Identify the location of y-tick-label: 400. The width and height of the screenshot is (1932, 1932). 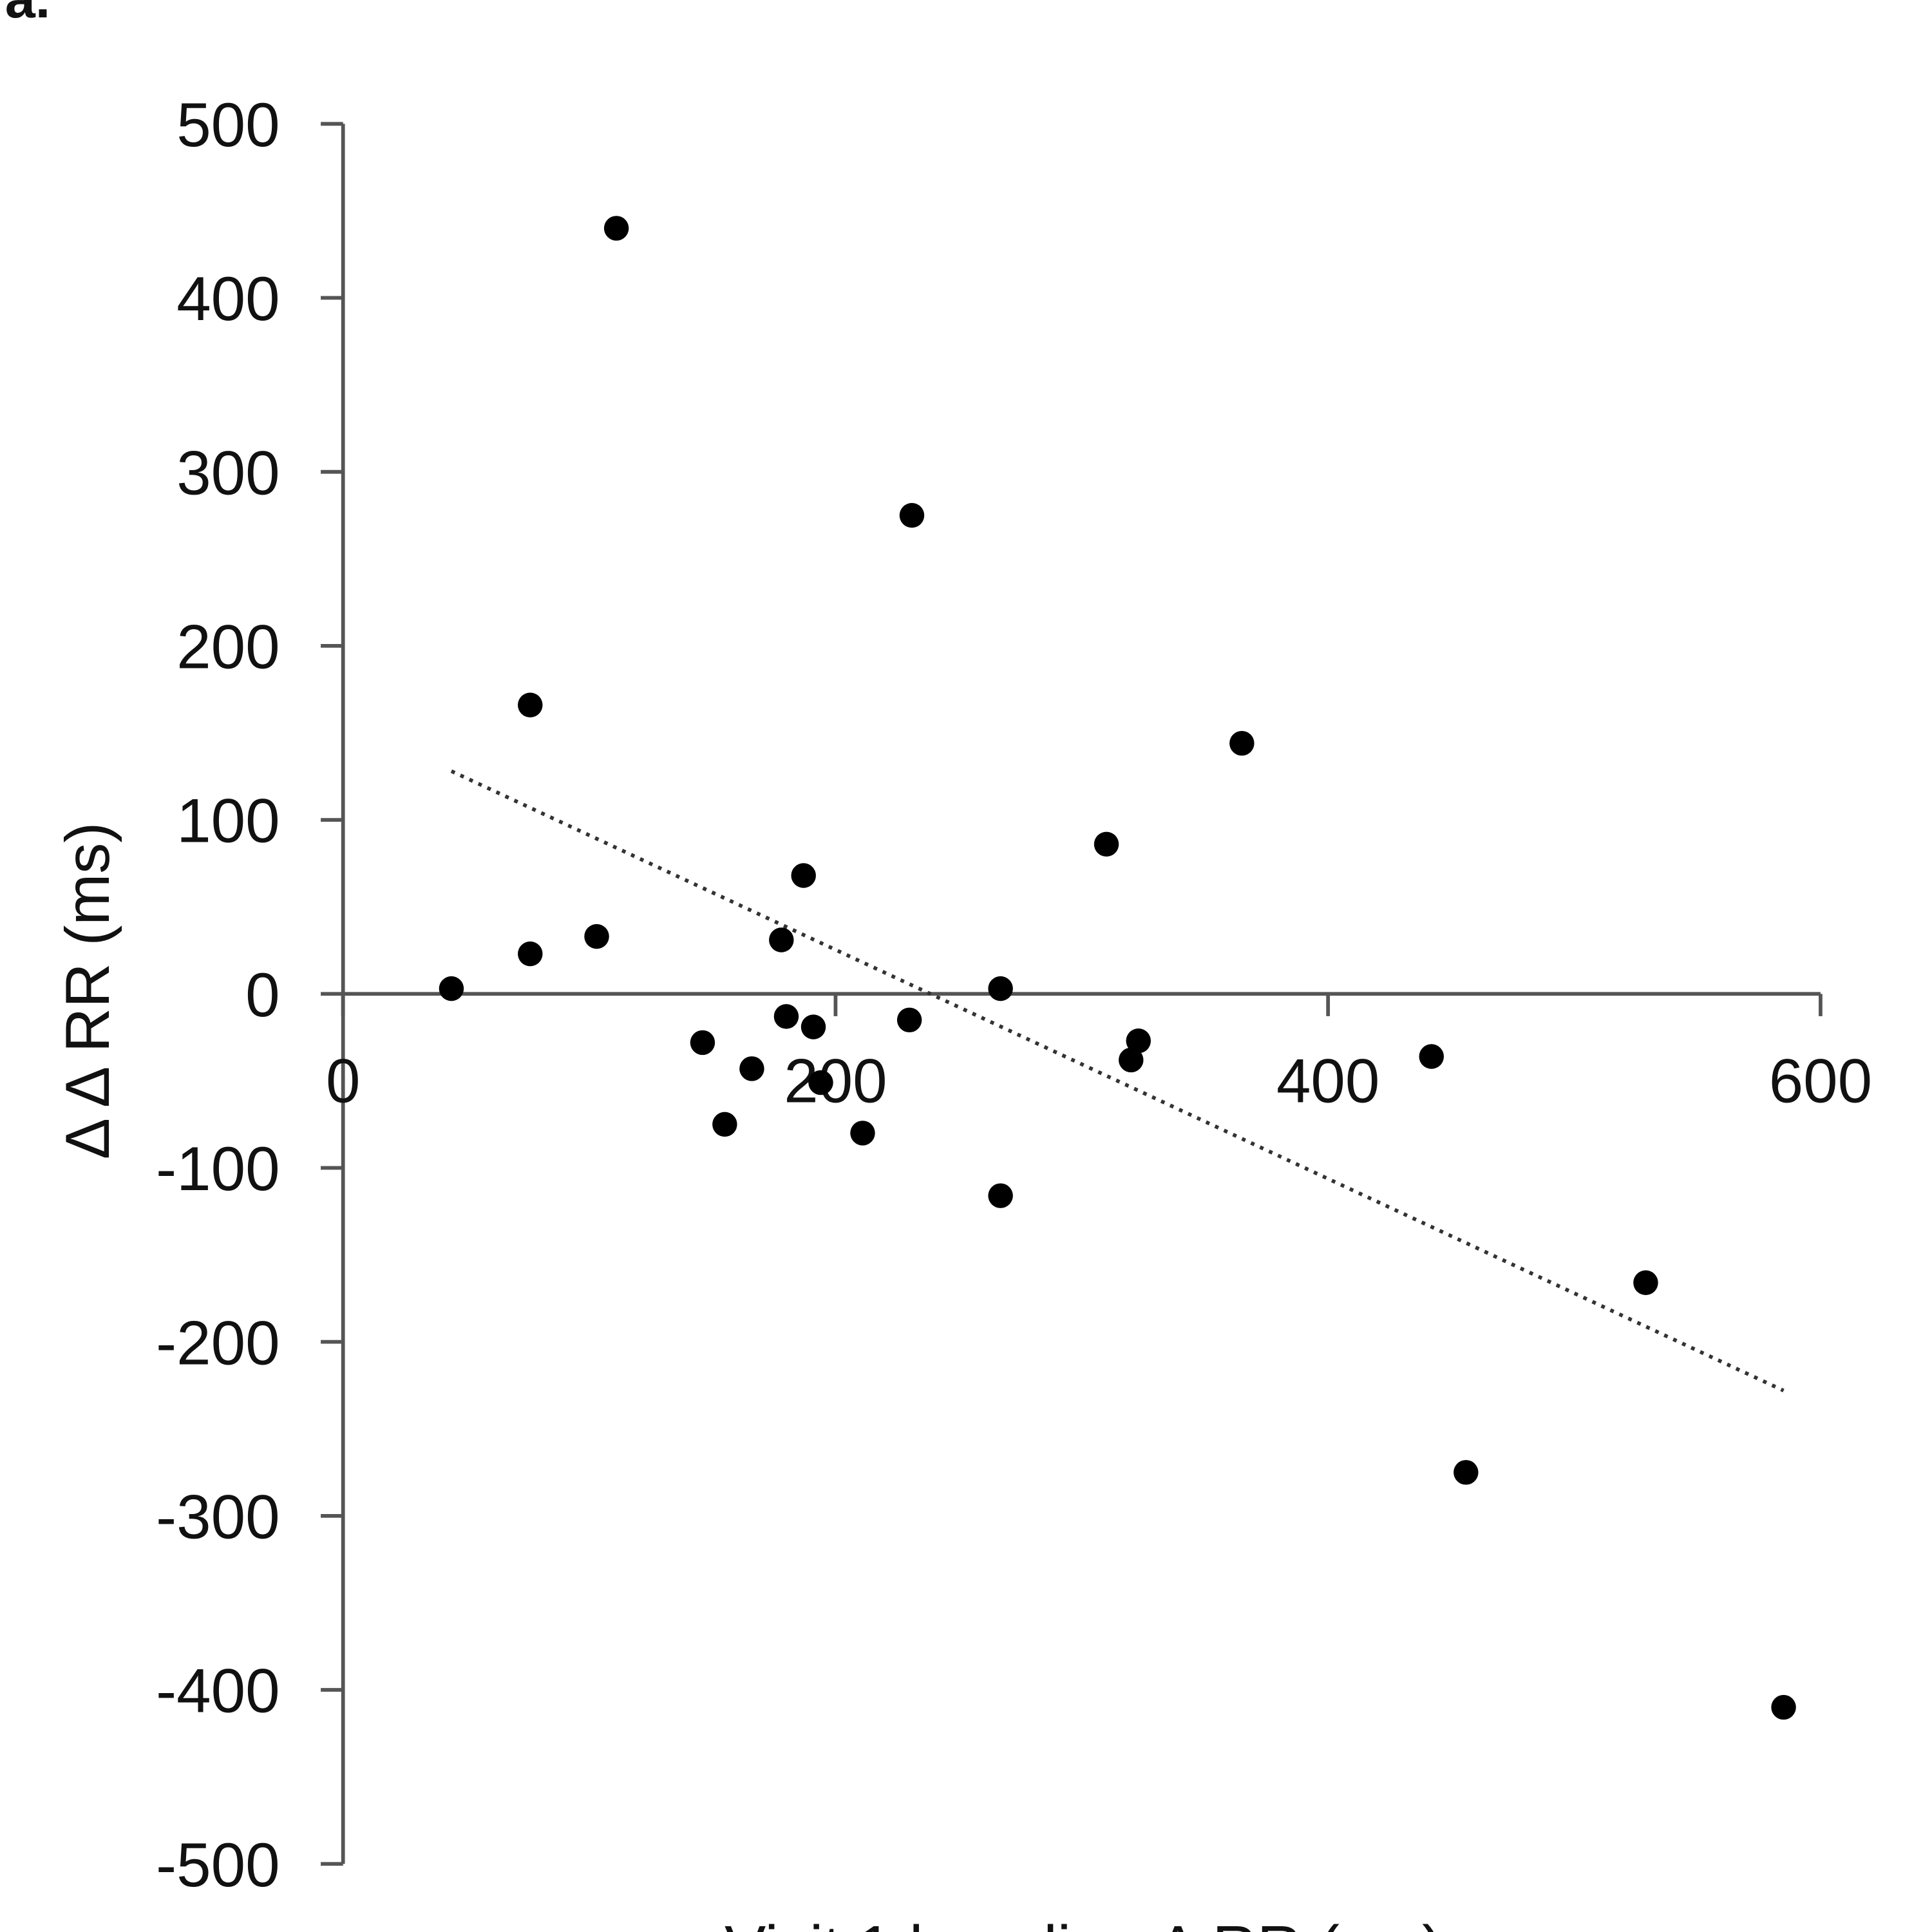
(227, 299).